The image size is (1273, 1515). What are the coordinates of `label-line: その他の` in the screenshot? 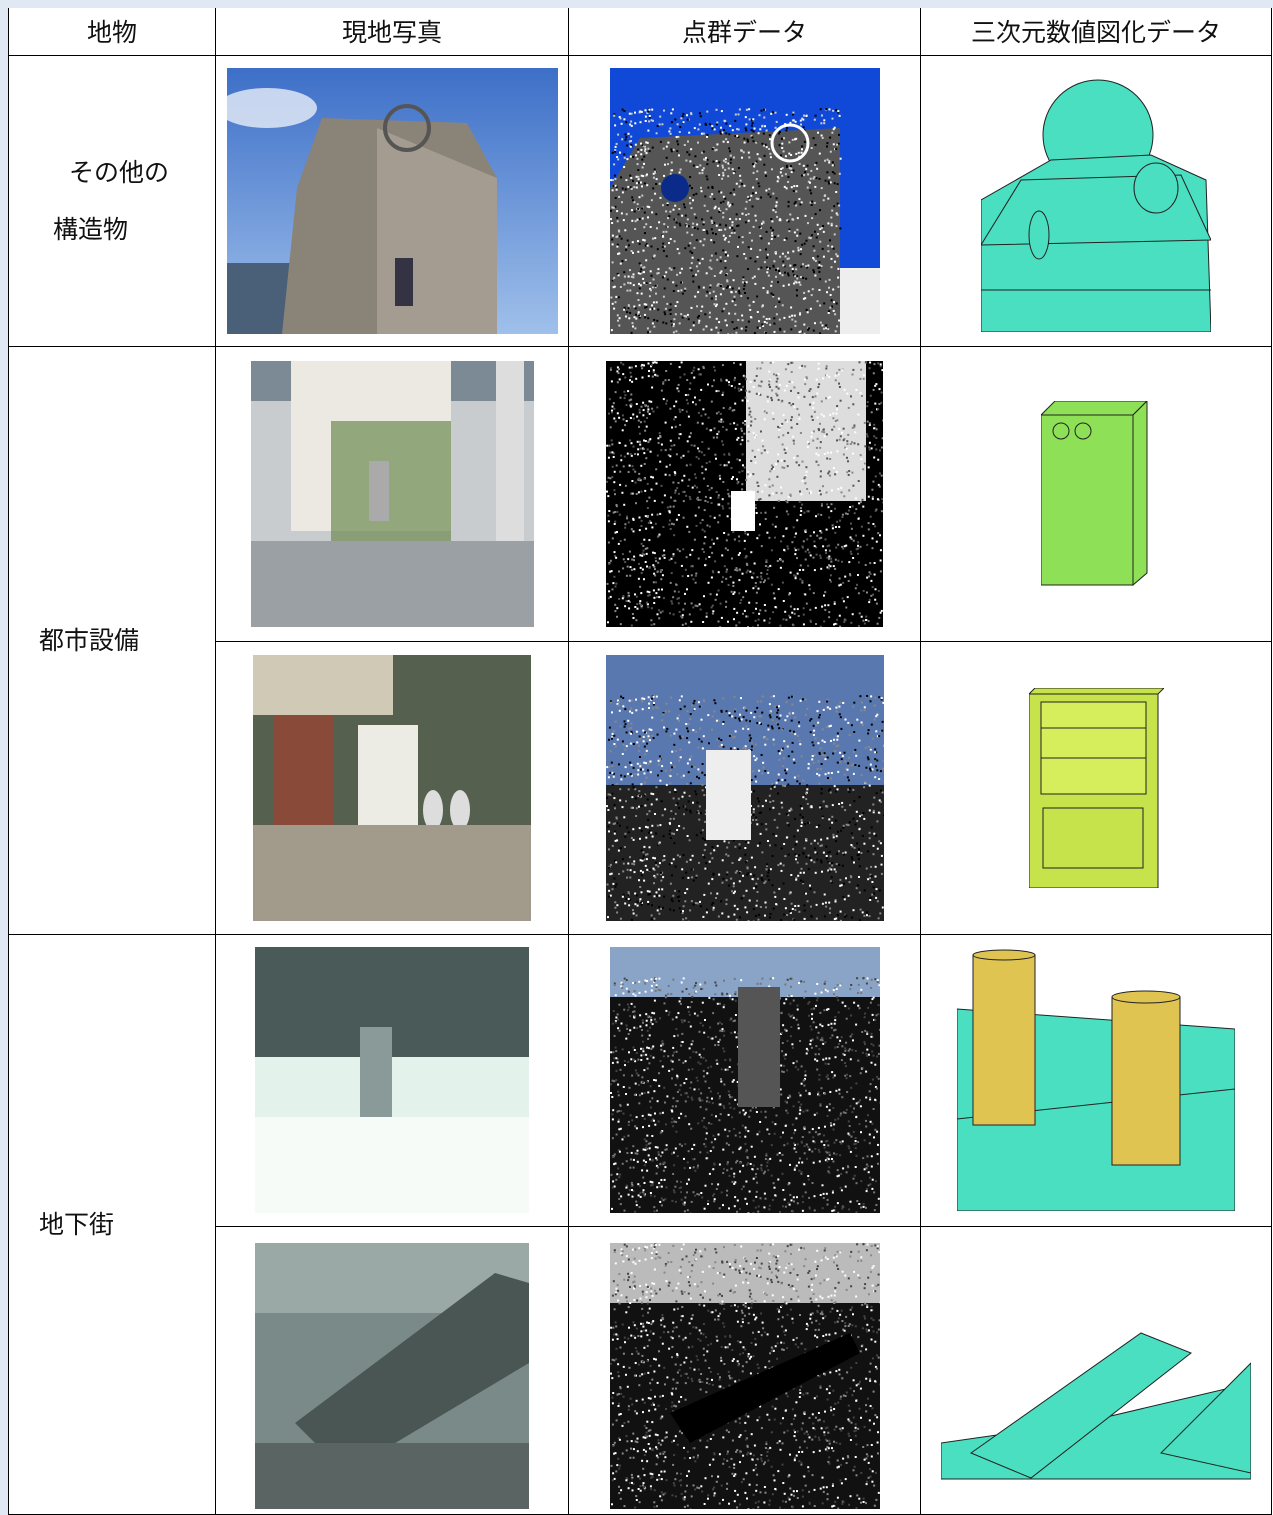 It's located at (134, 172).